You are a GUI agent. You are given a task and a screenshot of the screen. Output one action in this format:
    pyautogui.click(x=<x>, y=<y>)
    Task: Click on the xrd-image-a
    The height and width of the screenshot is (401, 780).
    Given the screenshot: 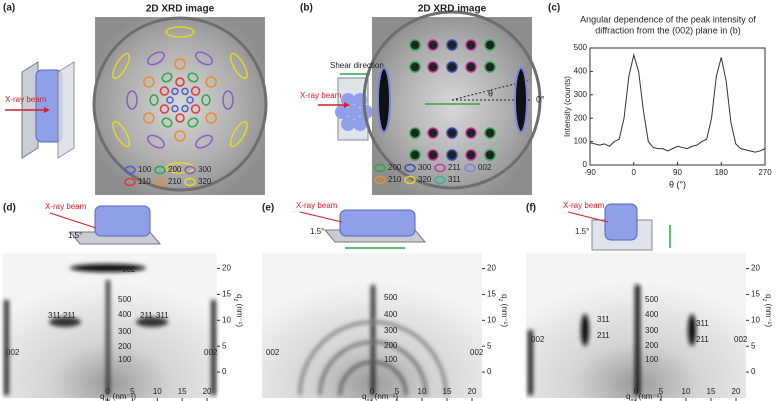 What is the action you would take?
    pyautogui.click(x=180, y=106)
    